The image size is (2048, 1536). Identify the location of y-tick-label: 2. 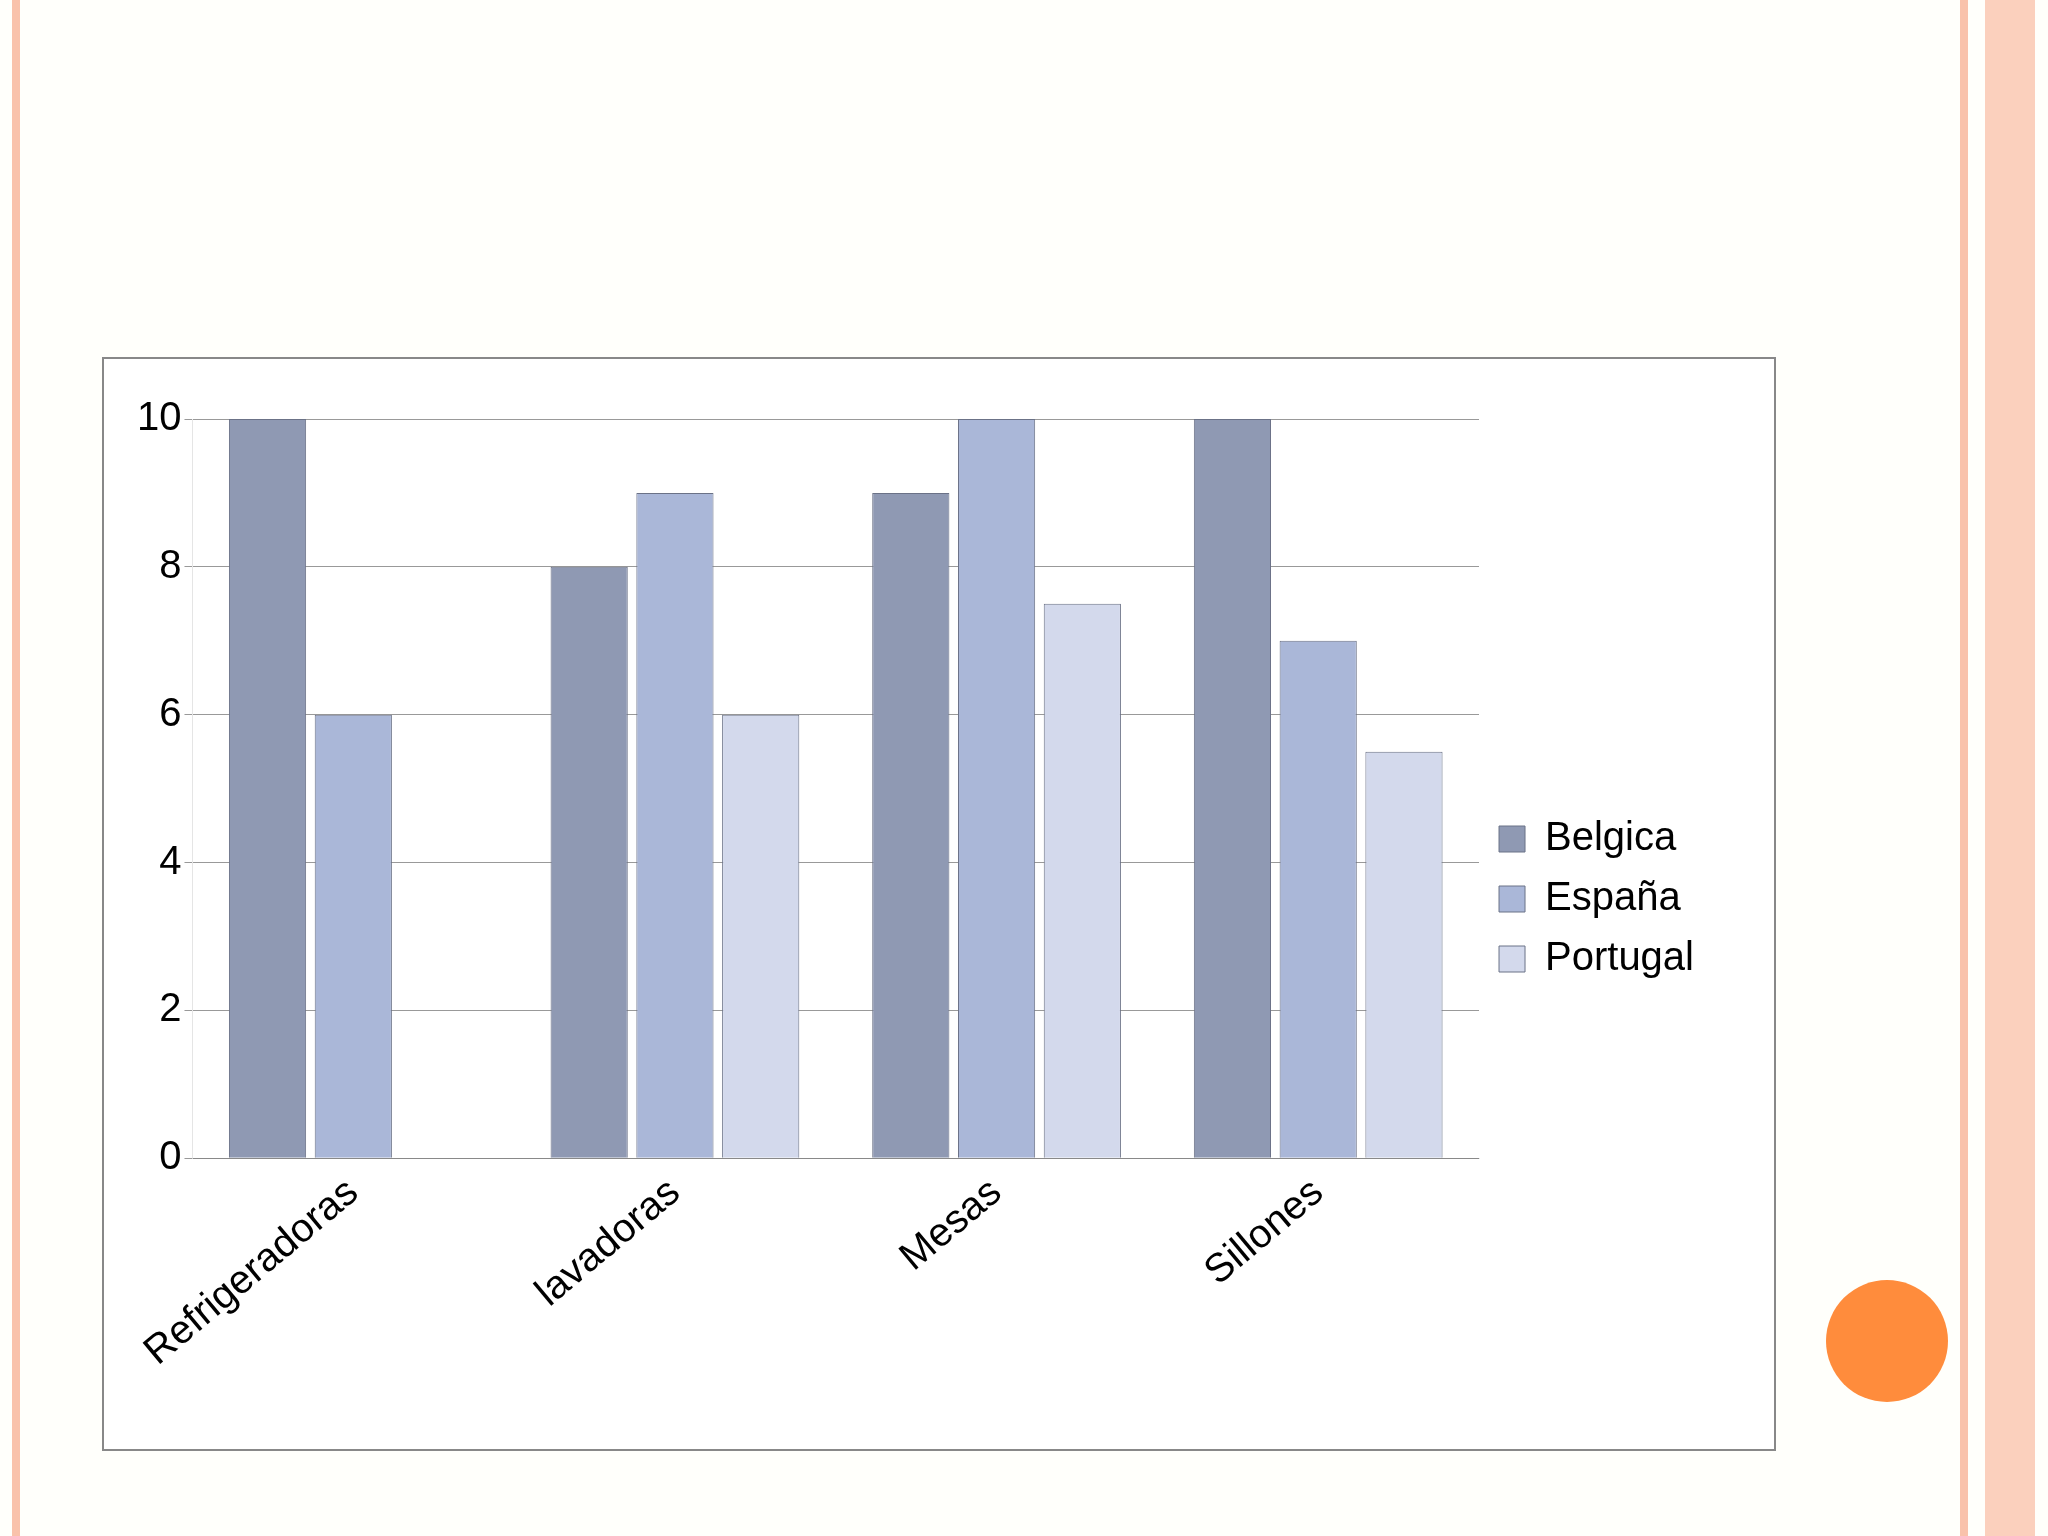
(170, 1007).